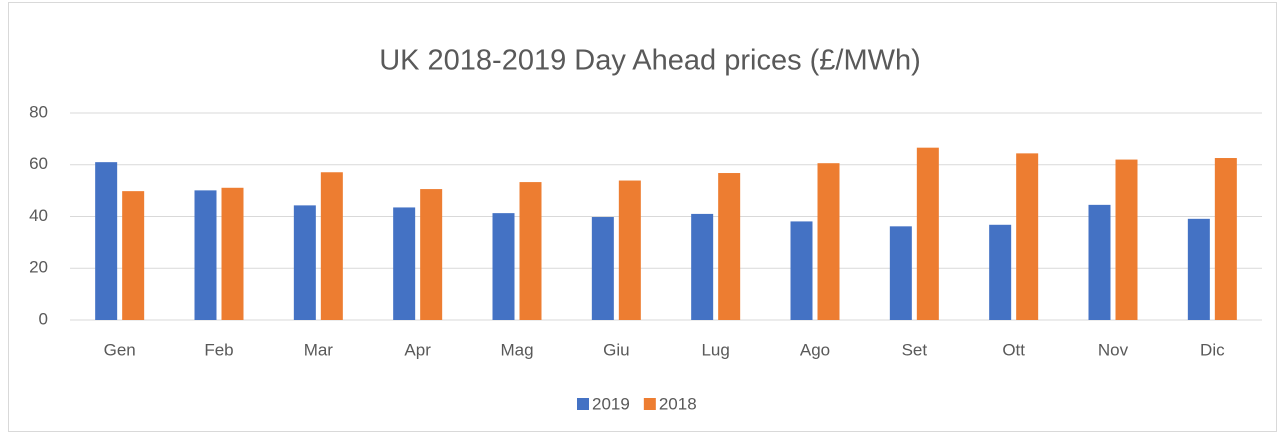 Image resolution: width=1279 pixels, height=434 pixels. What do you see at coordinates (915, 349) in the screenshot?
I see `x-tick-label: Set` at bounding box center [915, 349].